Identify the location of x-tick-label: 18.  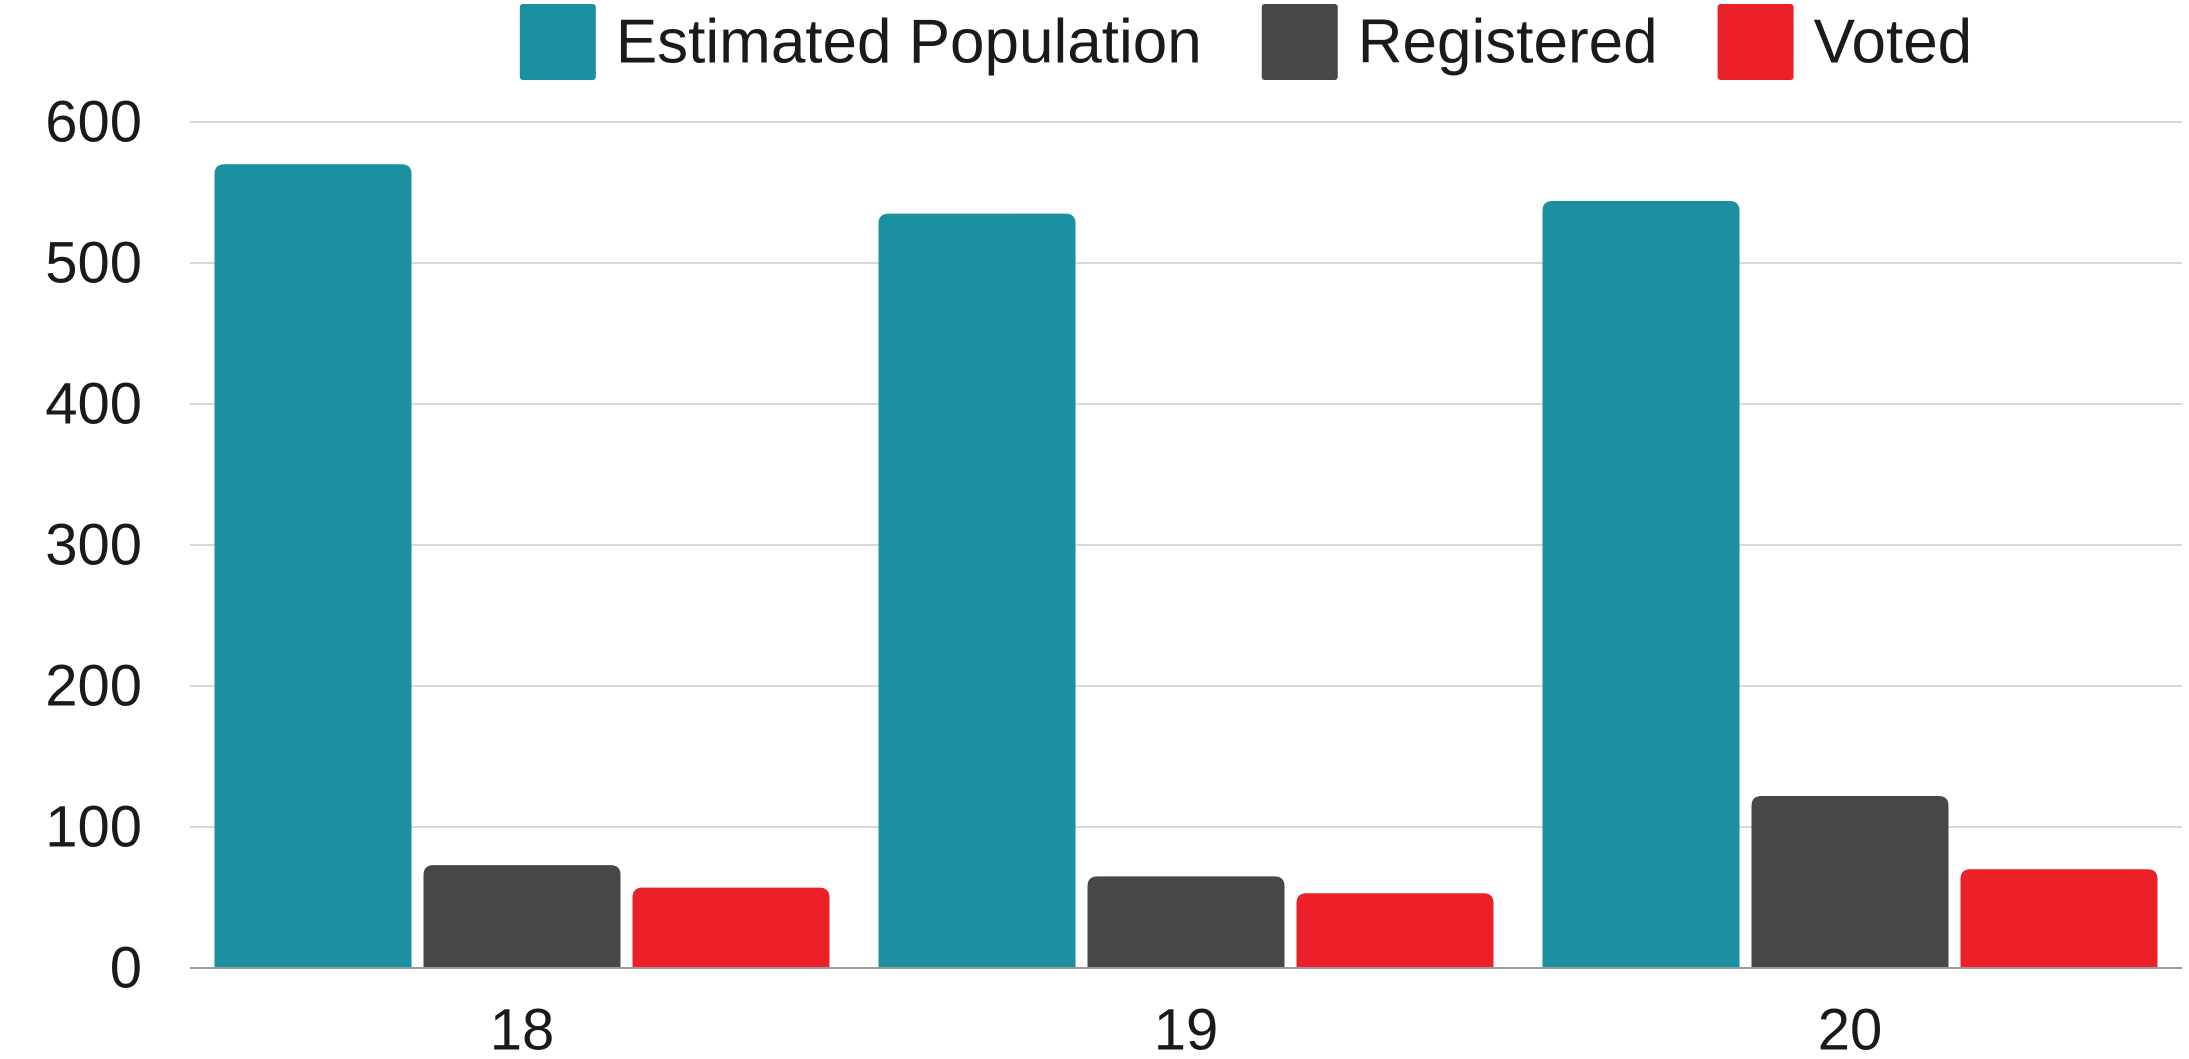
(522, 1028).